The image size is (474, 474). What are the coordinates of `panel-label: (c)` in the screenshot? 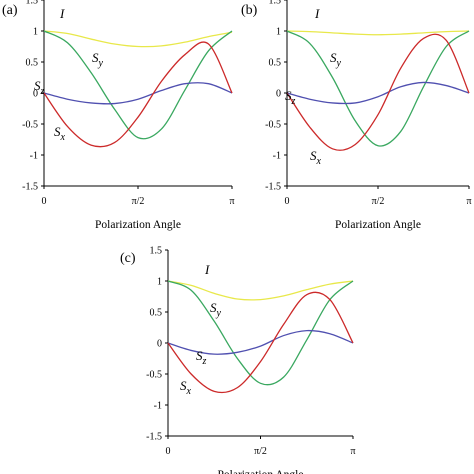 It's located at (128, 258).